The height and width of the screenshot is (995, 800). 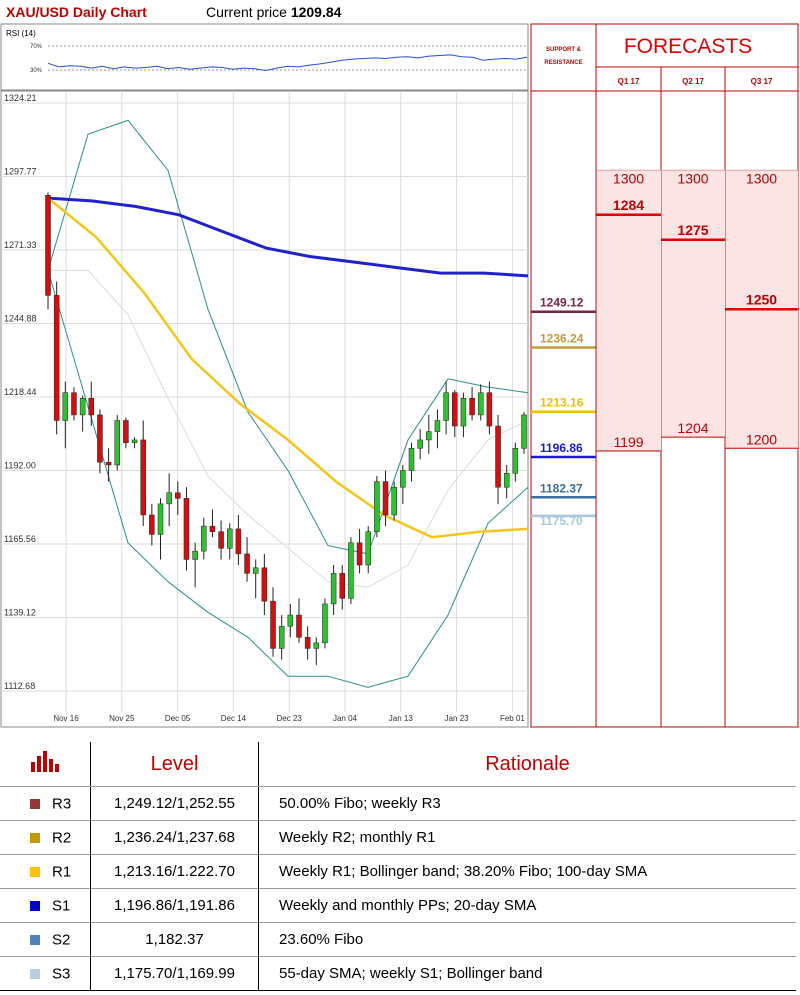 I want to click on levels-chart-icon, so click(x=45, y=764).